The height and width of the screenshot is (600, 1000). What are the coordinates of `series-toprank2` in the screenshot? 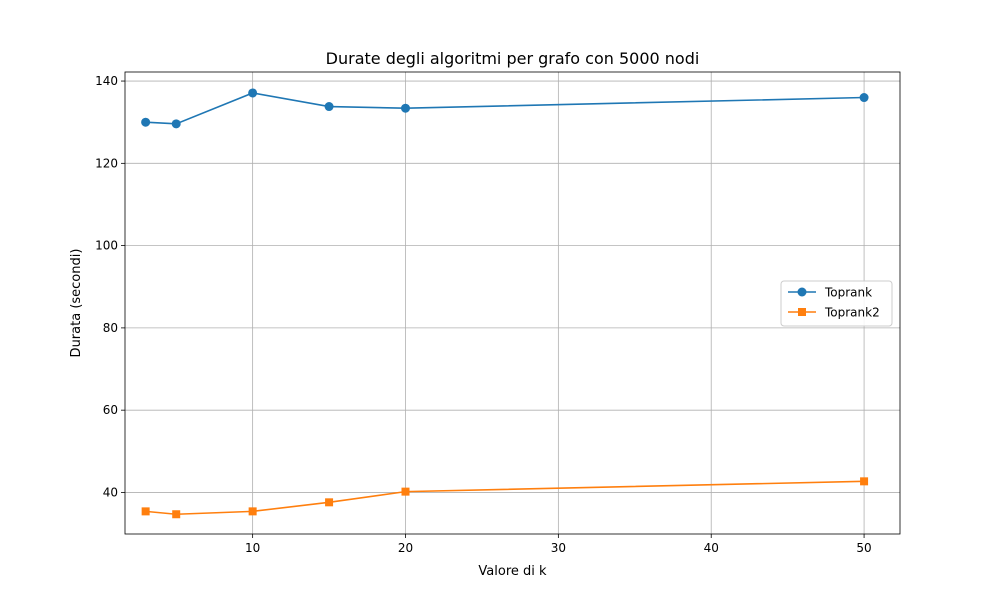 It's located at (505, 498).